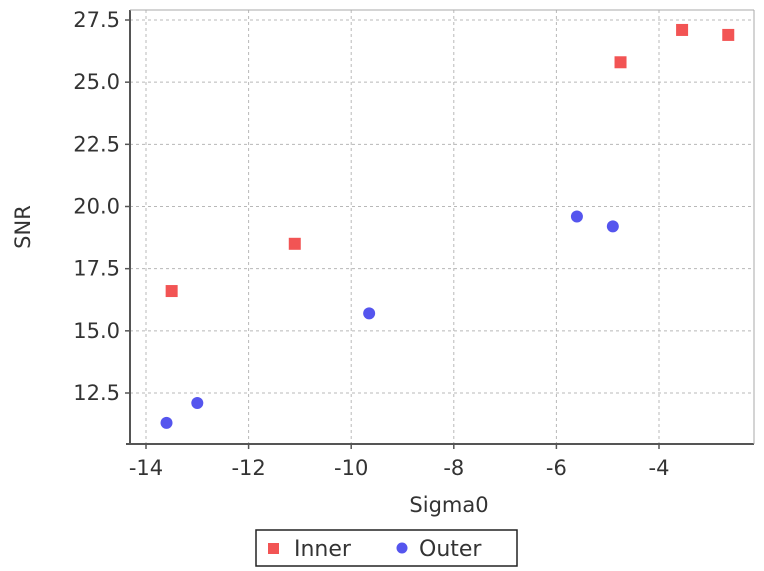  I want to click on y-tick-label: 25.0, so click(96, 82).